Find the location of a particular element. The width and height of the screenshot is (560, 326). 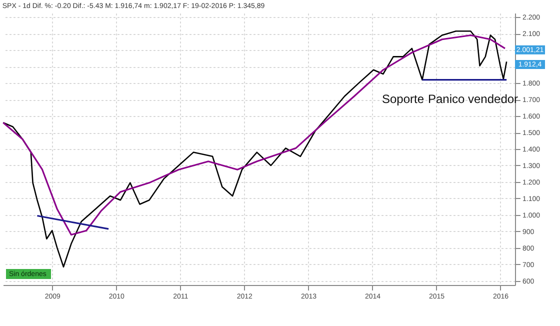

annotation: Panico vendedor is located at coordinates (473, 99).